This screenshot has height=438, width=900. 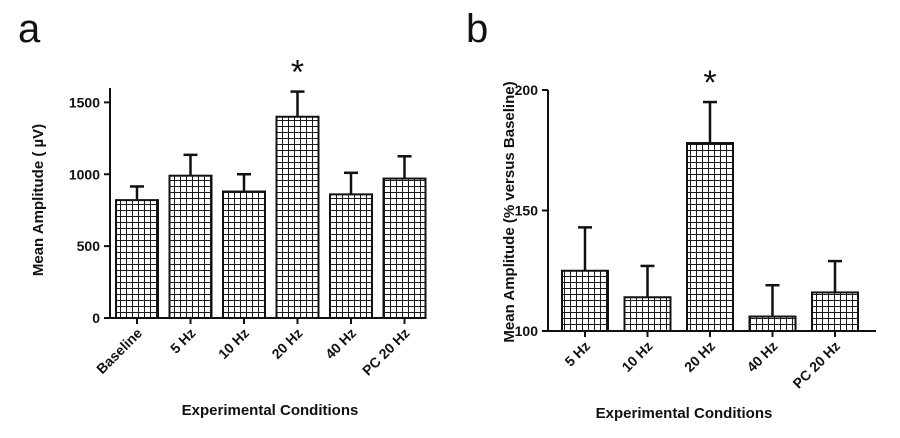 What do you see at coordinates (270, 410) in the screenshot?
I see `panel-a-x-axis-title: Experimental Conditions` at bounding box center [270, 410].